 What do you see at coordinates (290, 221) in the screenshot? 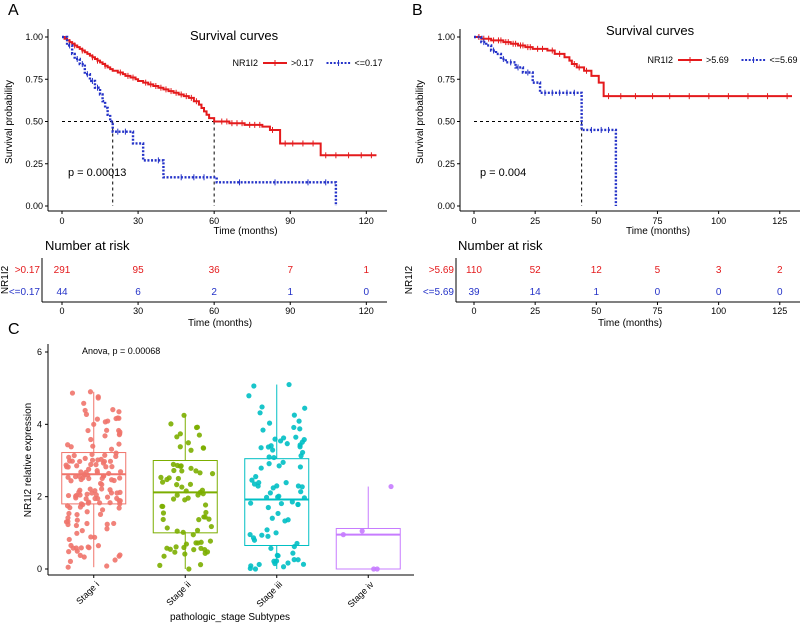
I see `x-tick-label: 90` at bounding box center [290, 221].